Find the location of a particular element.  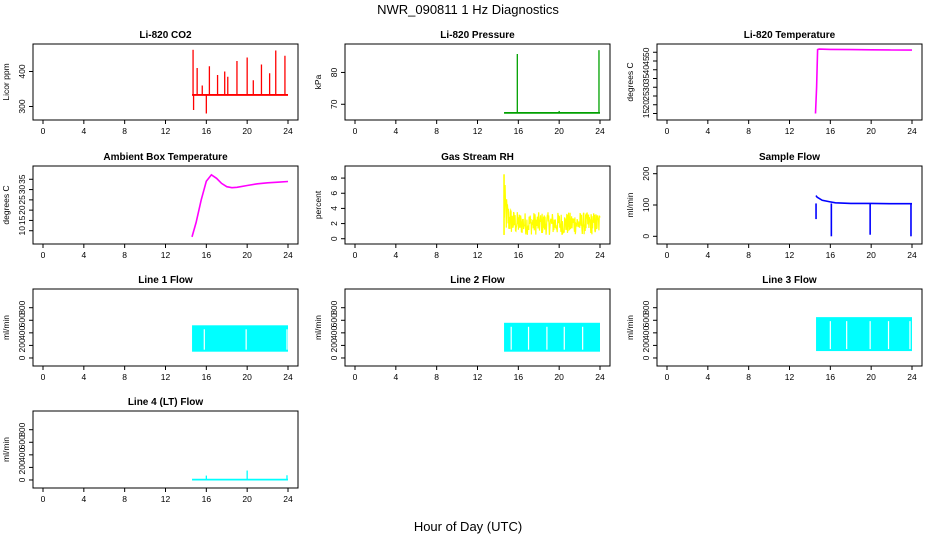

chart-title: Gas Stream RH is located at coordinates (477, 157).